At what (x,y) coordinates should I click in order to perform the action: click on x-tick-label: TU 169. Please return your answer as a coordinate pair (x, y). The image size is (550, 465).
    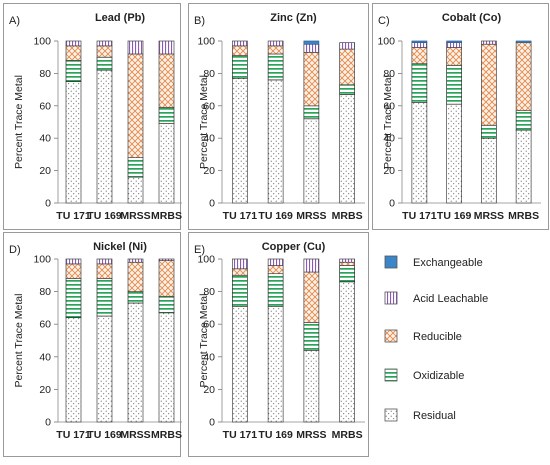
    Looking at the image, I should click on (275, 435).